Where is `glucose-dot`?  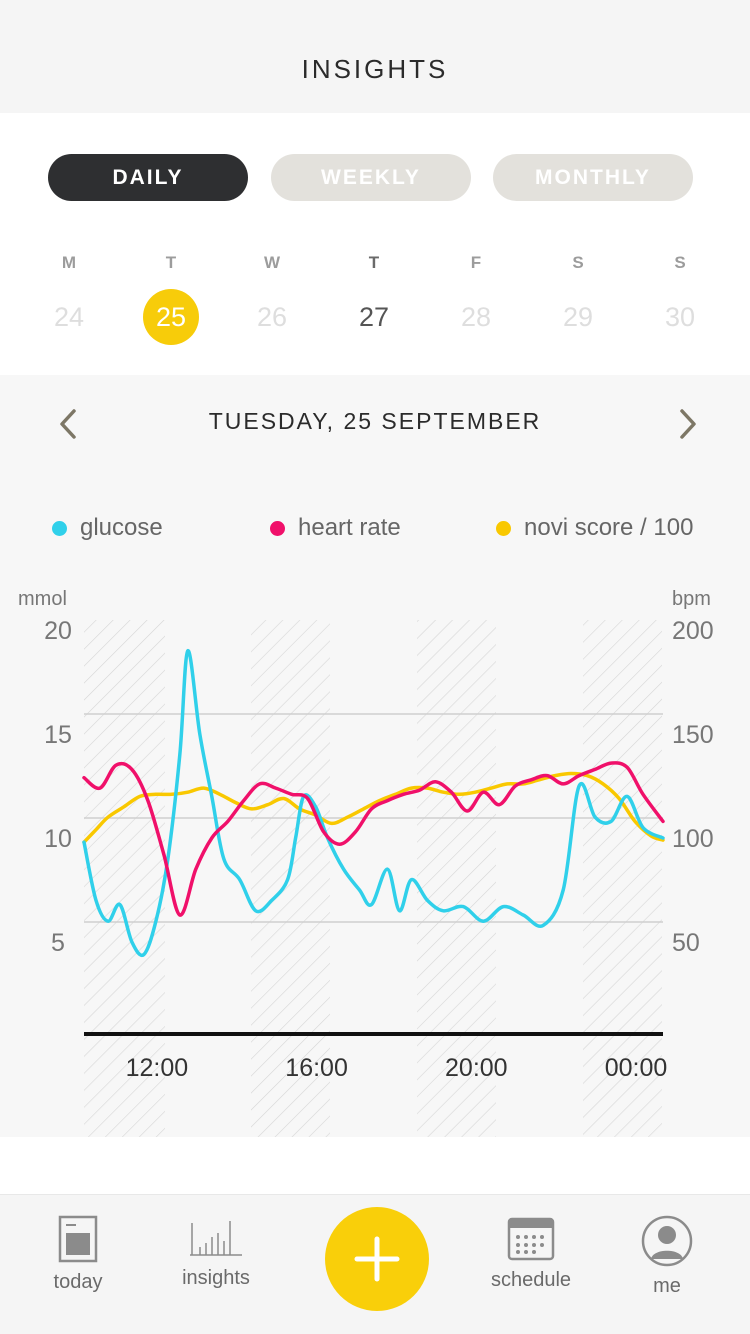 glucose-dot is located at coordinates (59, 528).